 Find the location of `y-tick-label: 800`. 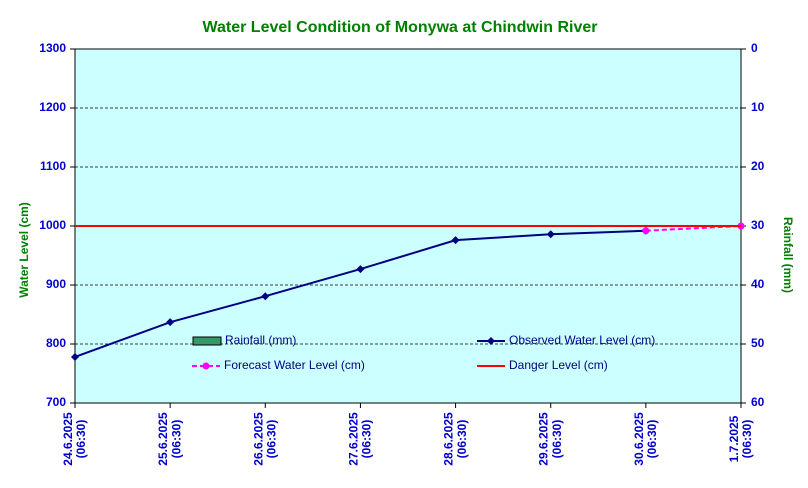

y-tick-label: 800 is located at coordinates (56, 343).